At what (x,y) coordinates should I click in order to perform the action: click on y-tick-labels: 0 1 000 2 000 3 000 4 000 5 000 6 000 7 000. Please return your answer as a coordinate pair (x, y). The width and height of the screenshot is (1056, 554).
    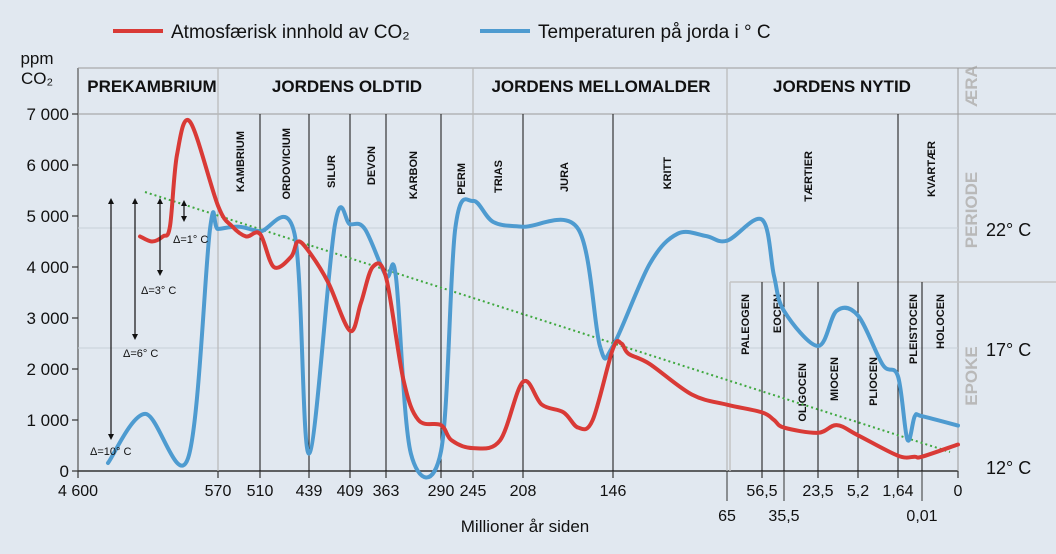
    Looking at the image, I should click on (52, 293).